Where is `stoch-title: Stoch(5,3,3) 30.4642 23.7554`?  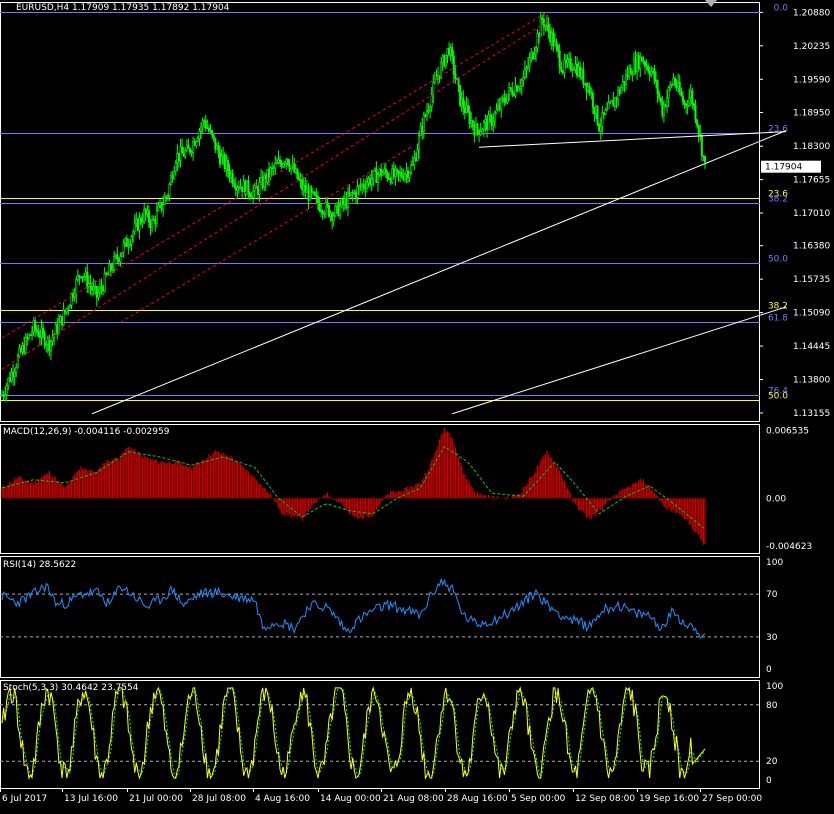
stoch-title: Stoch(5,3,3) 30.4642 23.7554 is located at coordinates (71, 688).